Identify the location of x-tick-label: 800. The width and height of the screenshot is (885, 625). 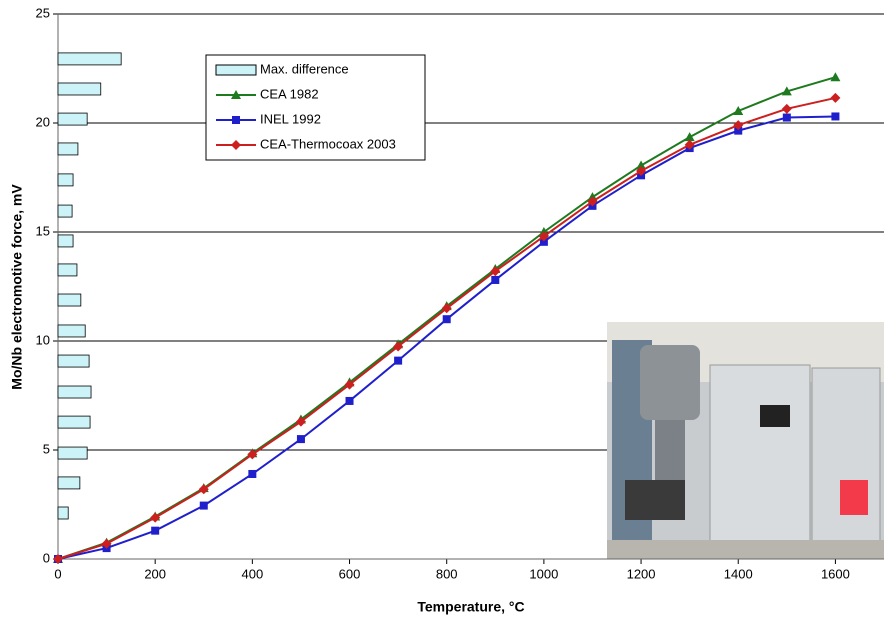
(447, 573).